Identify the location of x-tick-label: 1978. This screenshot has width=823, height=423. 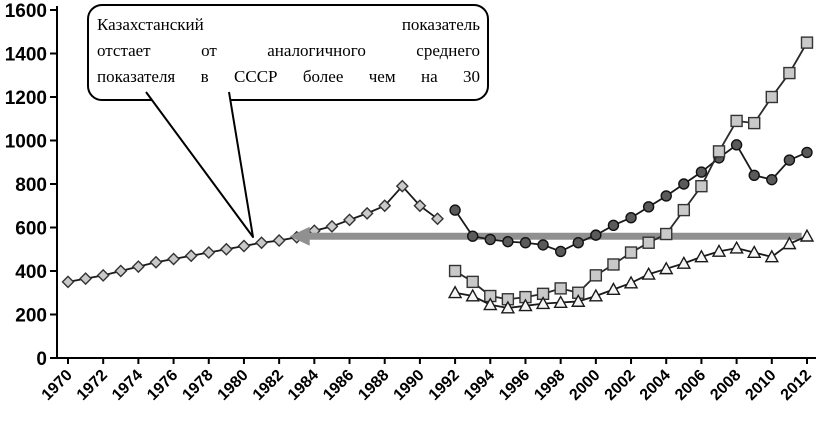
(197, 385).